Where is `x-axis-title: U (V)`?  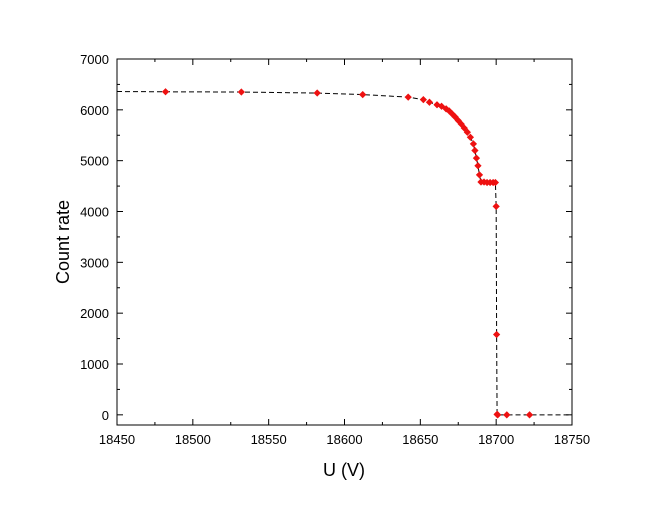 x-axis-title: U (V) is located at coordinates (344, 470).